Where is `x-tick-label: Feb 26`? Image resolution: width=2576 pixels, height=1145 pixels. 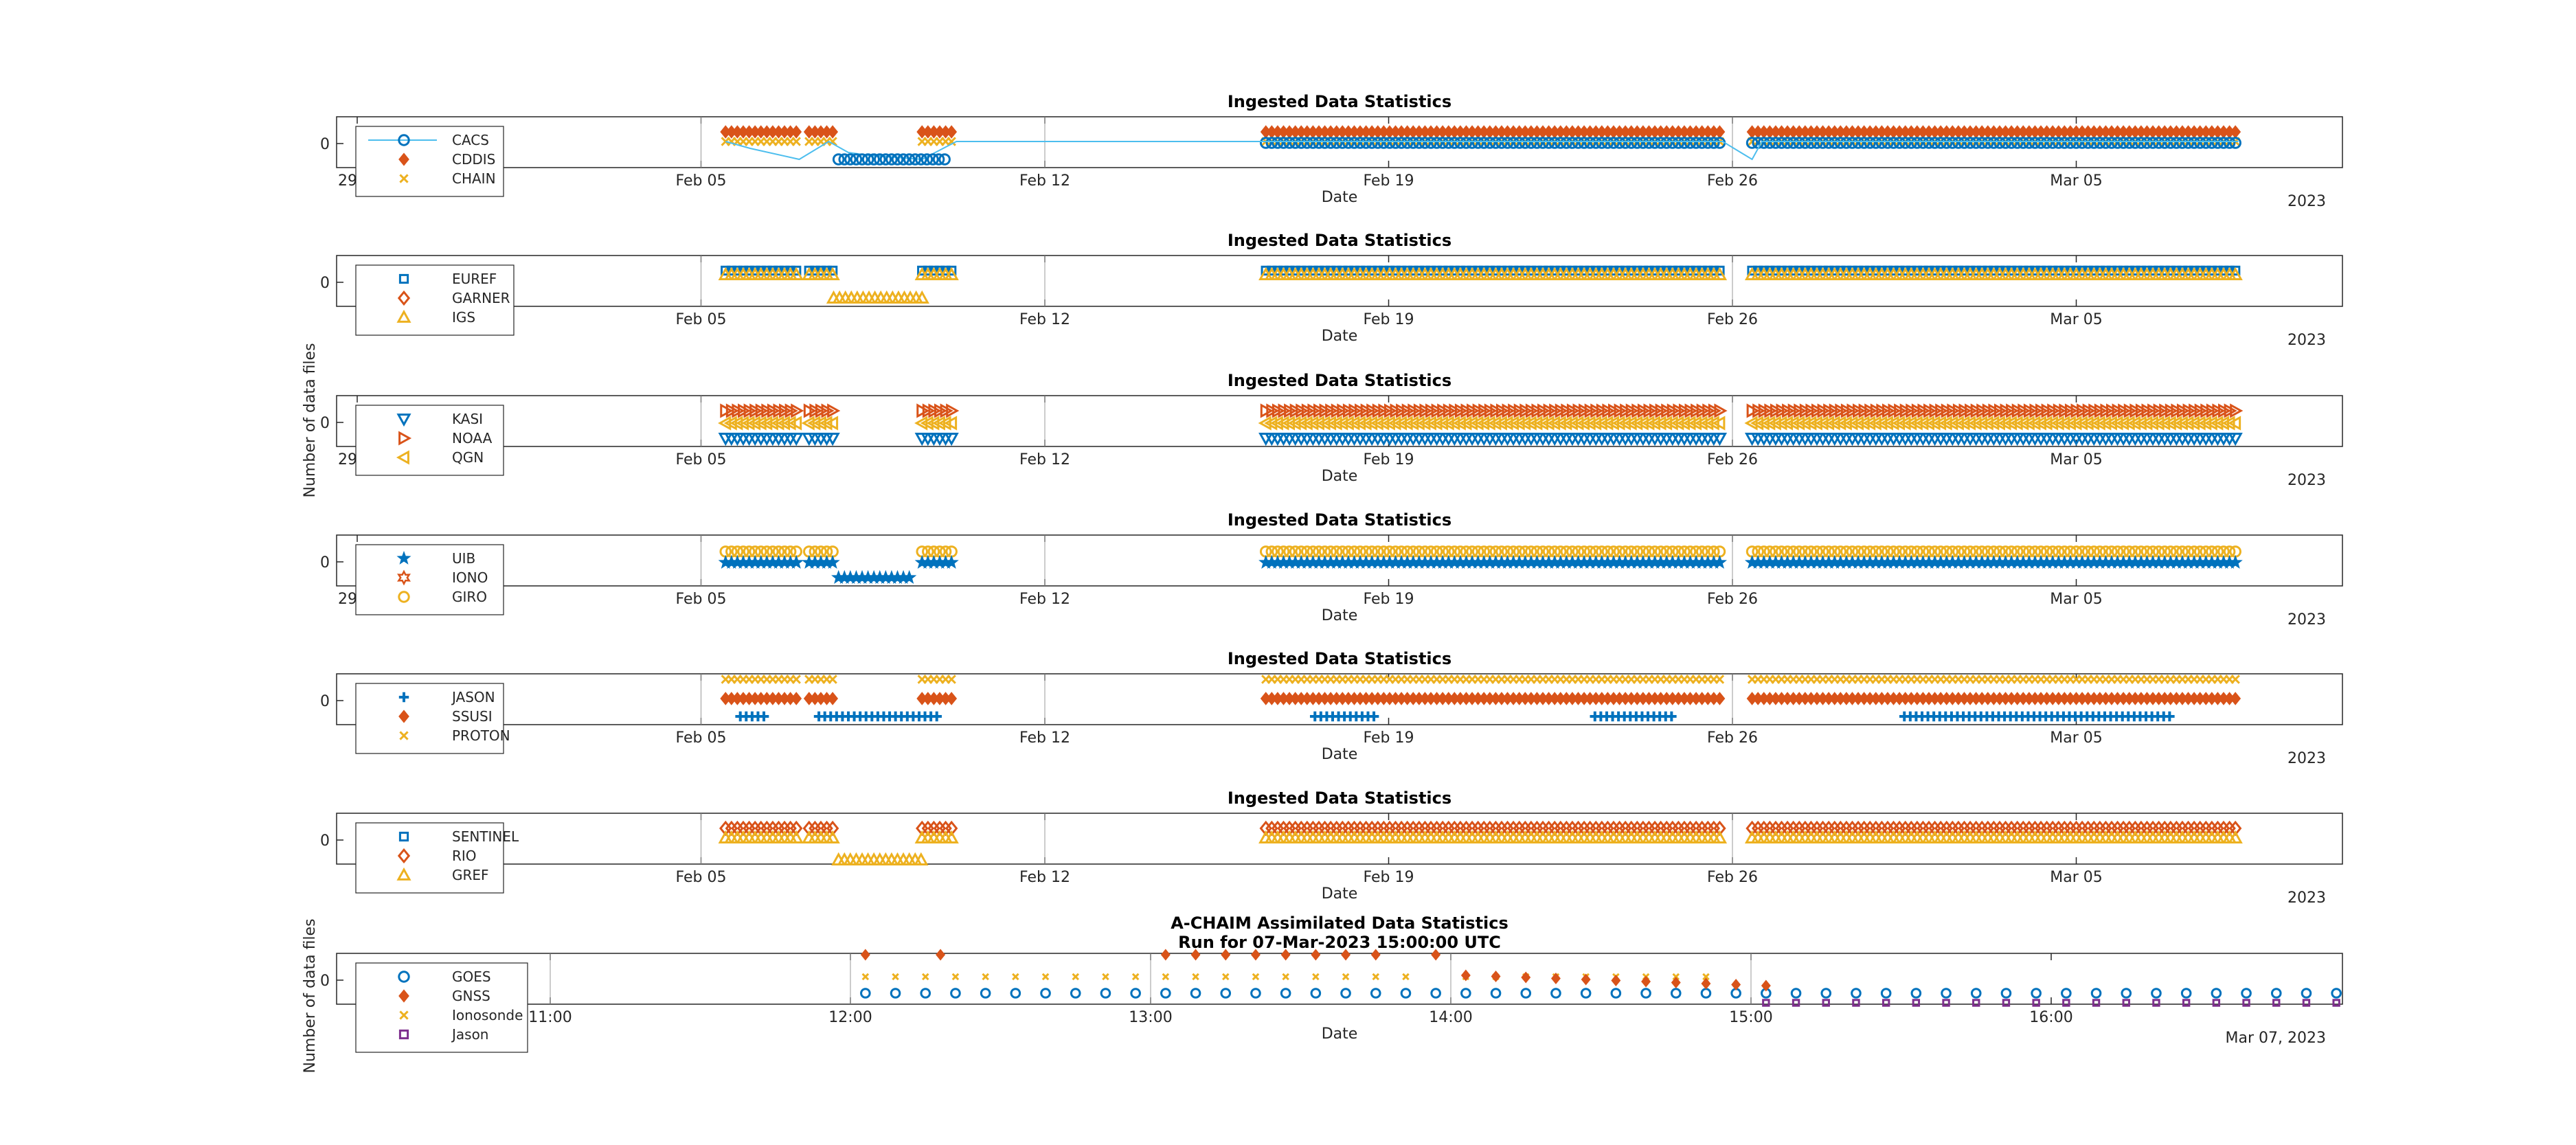
x-tick-label: Feb 26 is located at coordinates (1732, 738).